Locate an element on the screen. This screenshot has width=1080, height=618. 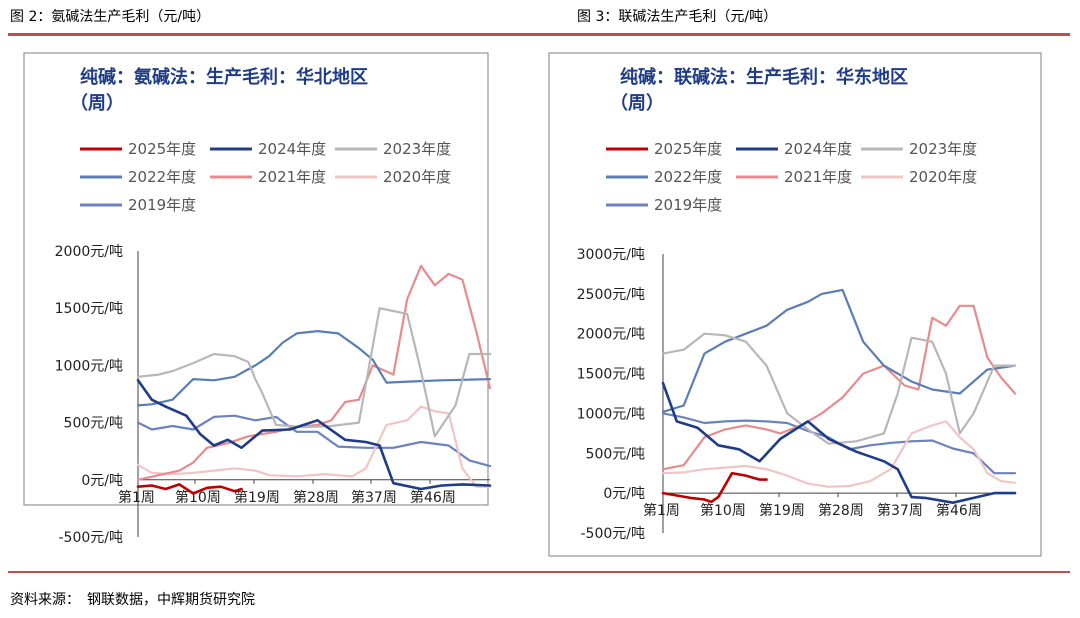
source-note: 资料来源： 钢联数据，中辉期货研究院 is located at coordinates (132, 600).